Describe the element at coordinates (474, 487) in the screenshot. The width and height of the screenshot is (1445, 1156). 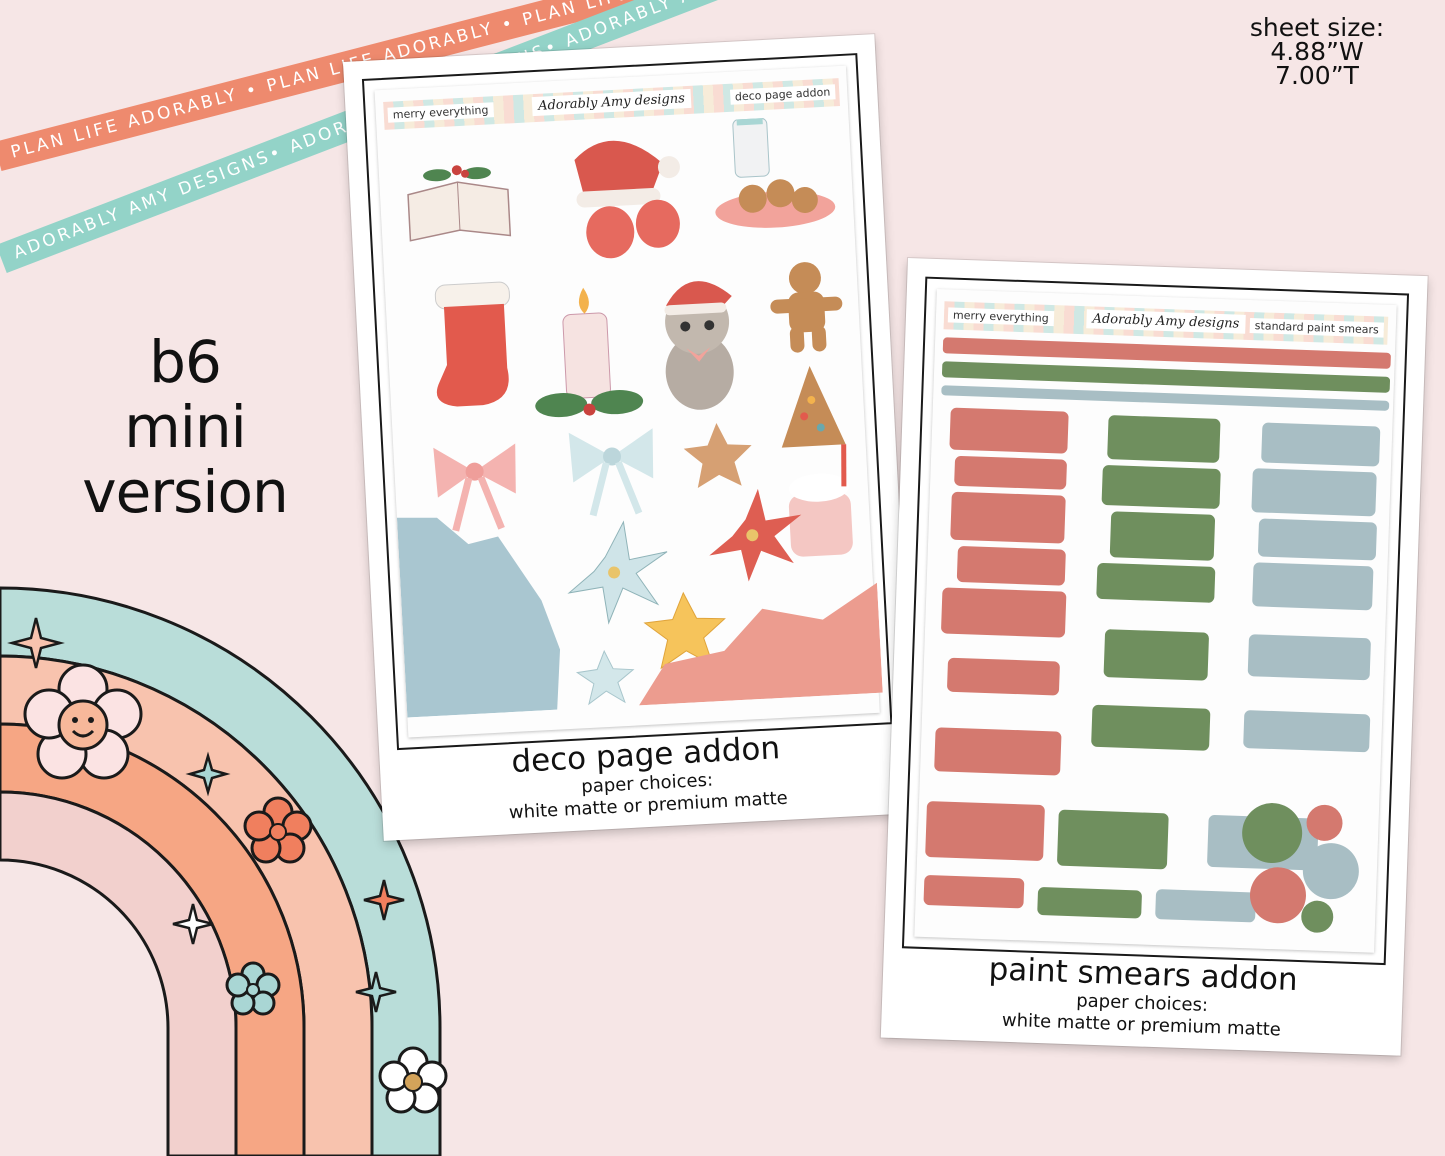
I see `bow-pink-sticker` at that location.